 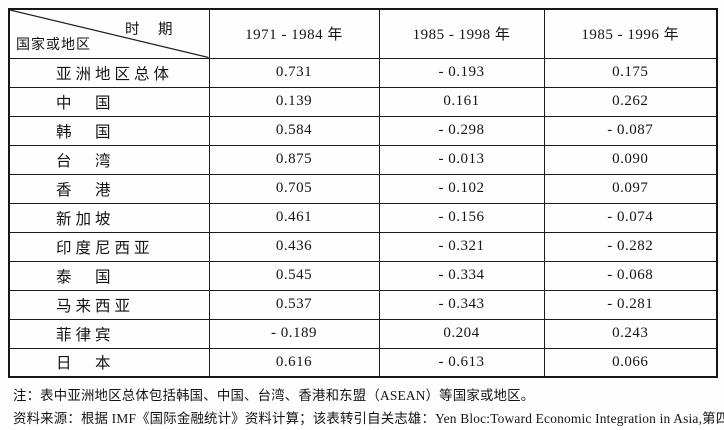 What do you see at coordinates (109, 217) in the screenshot?
I see `country-cell: 新加坡` at bounding box center [109, 217].